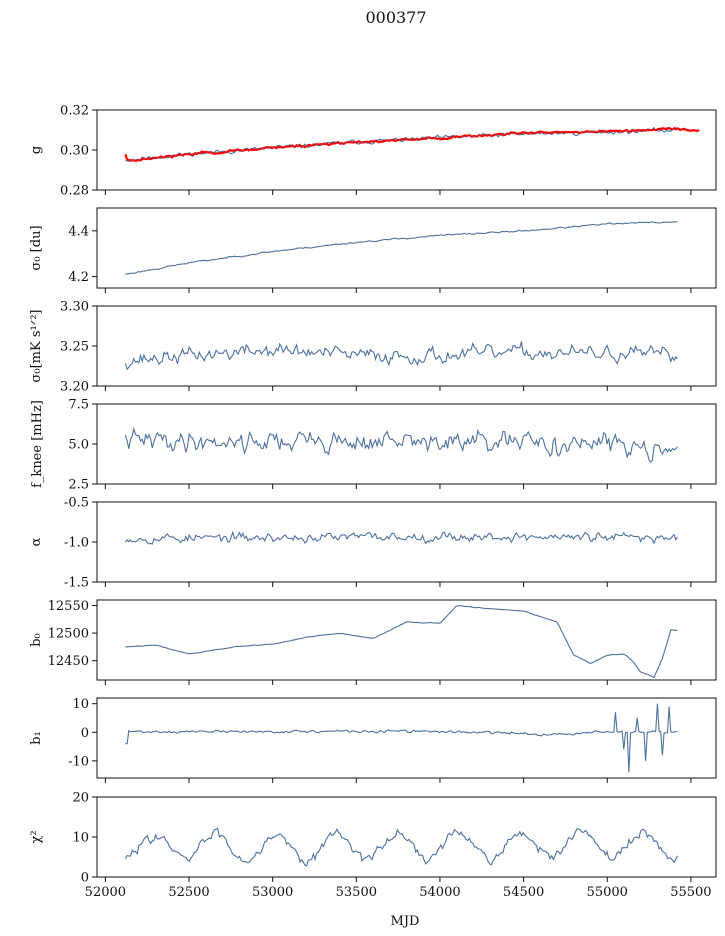 This screenshot has height=936, width=725. Describe the element at coordinates (272, 892) in the screenshot. I see `x-tick-label: 53000` at that location.